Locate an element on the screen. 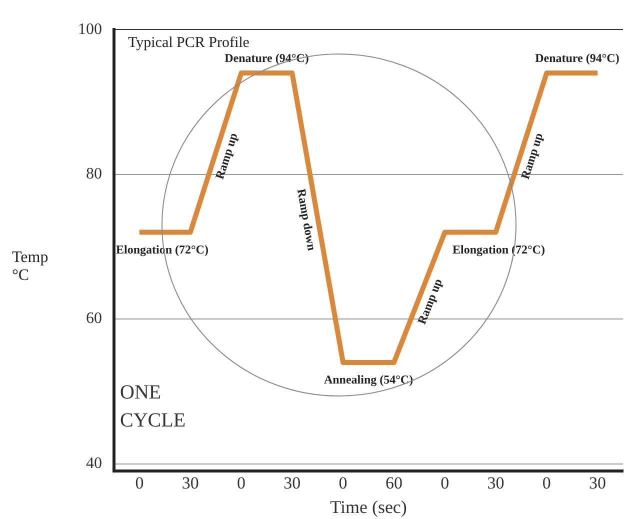 The height and width of the screenshot is (519, 631). y-tick-label: 80 is located at coordinates (94, 174).